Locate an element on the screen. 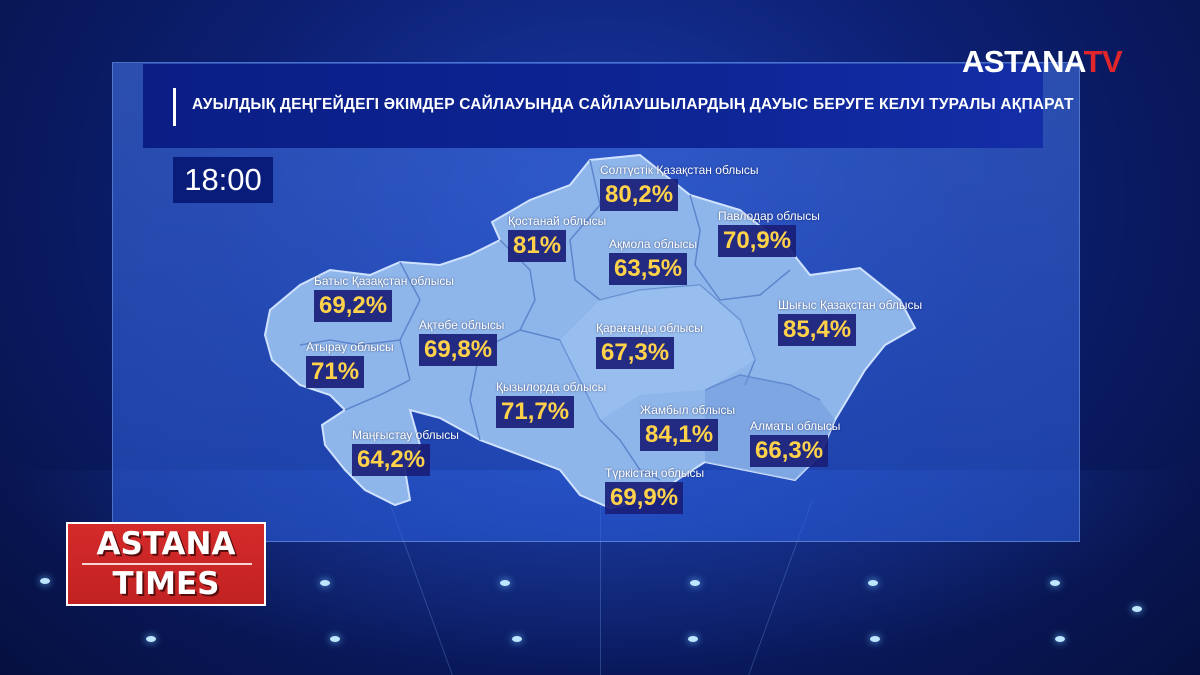  region-aktobe: Ақтөбе облысы 69,8% is located at coordinates (461, 342).